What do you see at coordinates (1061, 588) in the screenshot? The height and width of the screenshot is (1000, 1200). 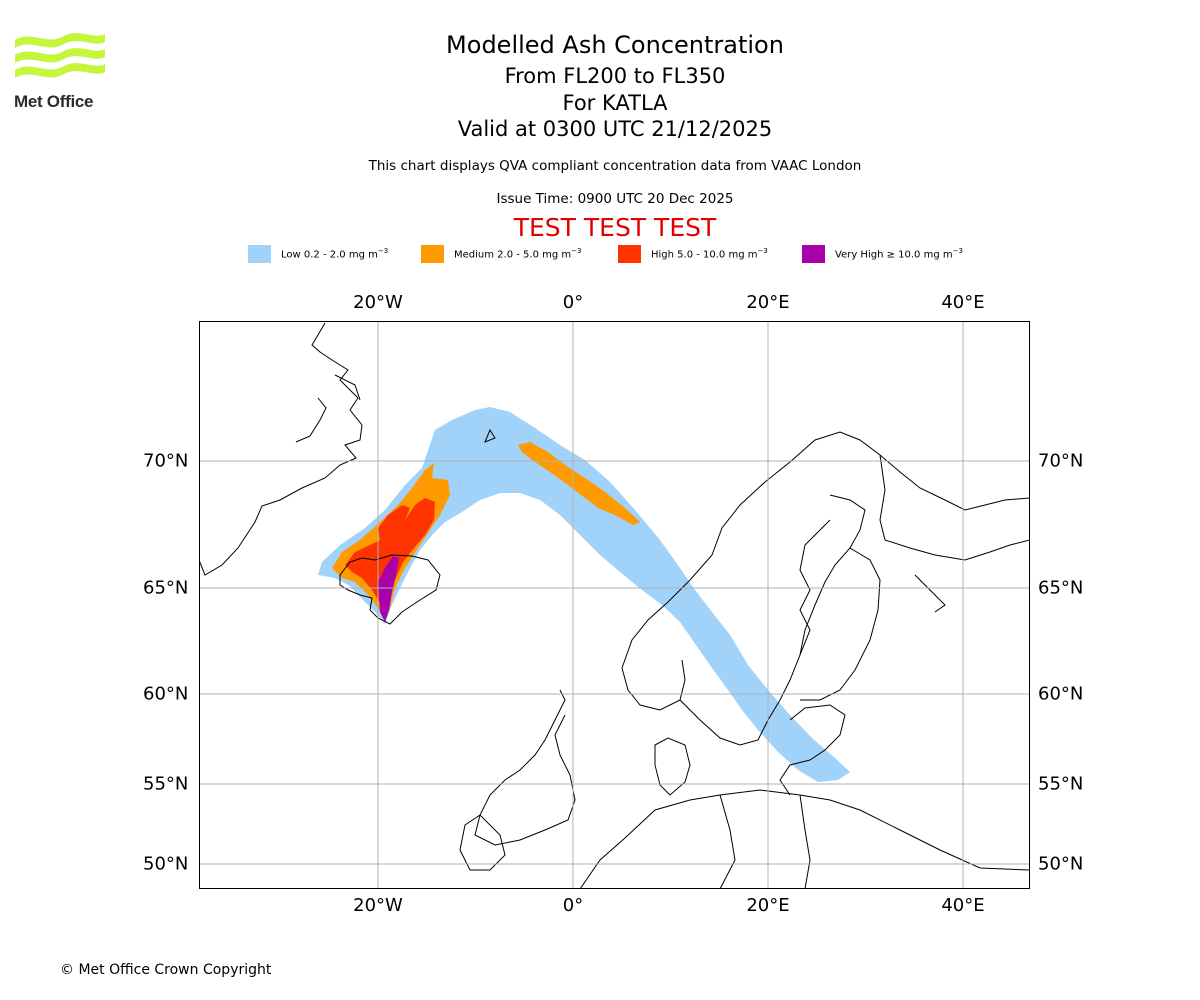 I see `lat-label-right-65n: 65°N` at bounding box center [1061, 588].